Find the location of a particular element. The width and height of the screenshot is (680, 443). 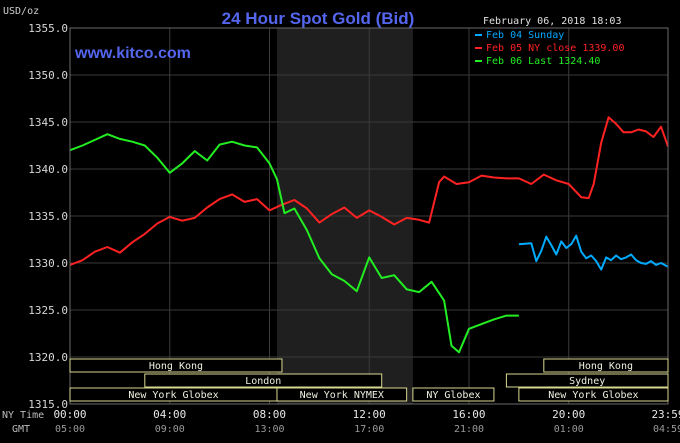

y-tick-label: 1320.0 is located at coordinates (48, 357).